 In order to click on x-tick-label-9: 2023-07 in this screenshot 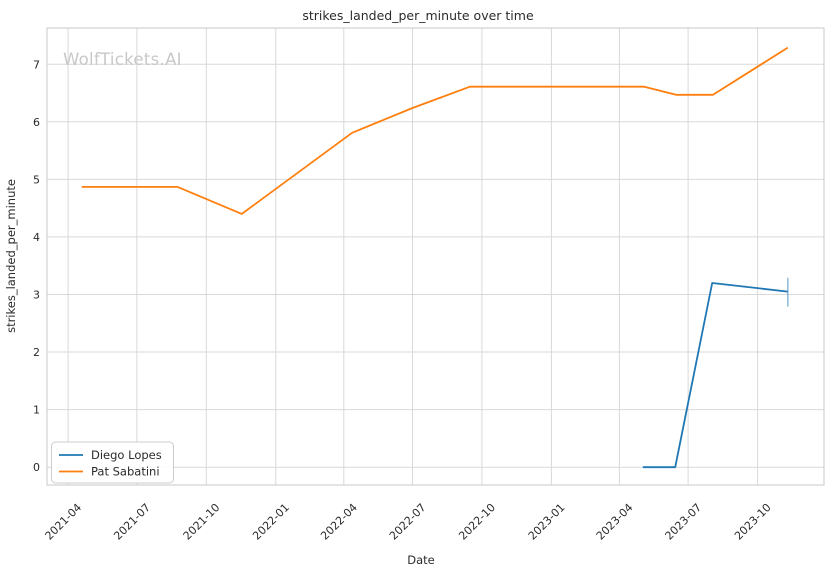, I will do `click(684, 522)`.